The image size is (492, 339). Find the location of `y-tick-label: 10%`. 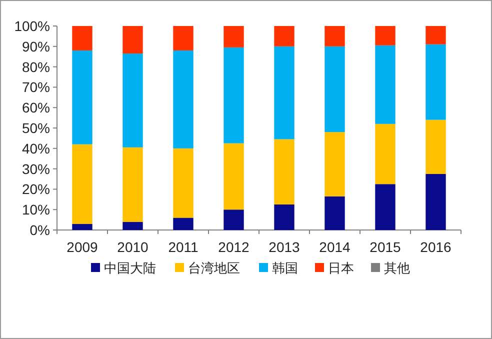

y-tick-label: 10% is located at coordinates (36, 210).